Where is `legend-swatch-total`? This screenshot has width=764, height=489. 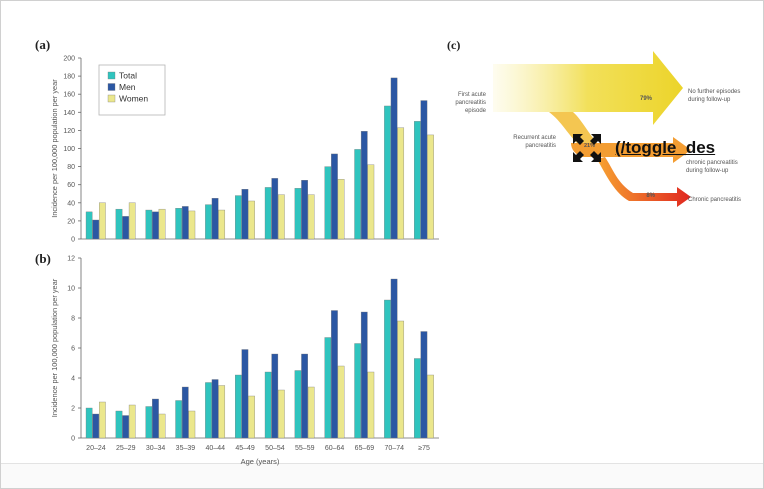
legend-swatch-total is located at coordinates (111, 75).